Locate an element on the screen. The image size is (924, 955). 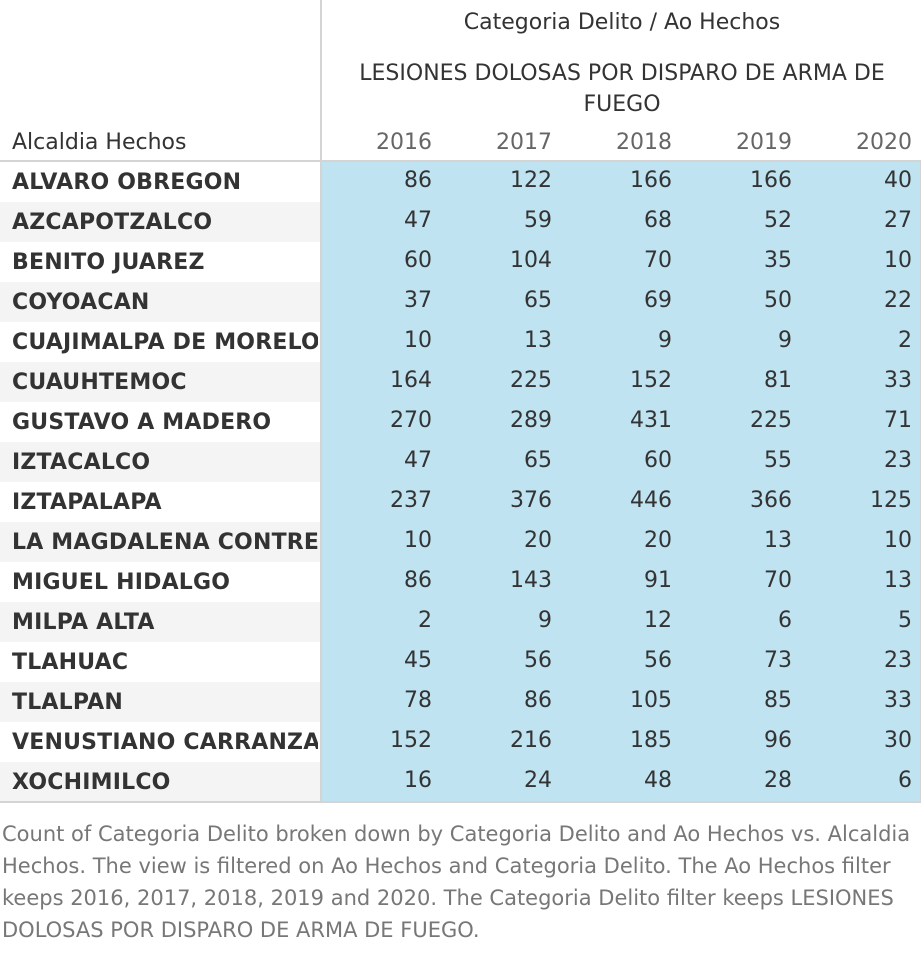
value-cell-2018: 68 is located at coordinates (658, 220).